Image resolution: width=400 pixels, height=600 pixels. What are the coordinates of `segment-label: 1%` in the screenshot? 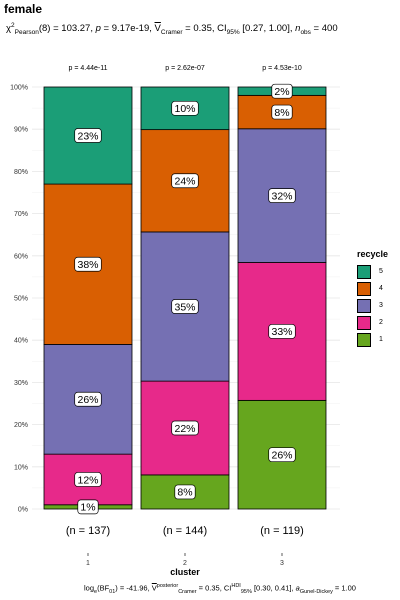 It's located at (87, 508).